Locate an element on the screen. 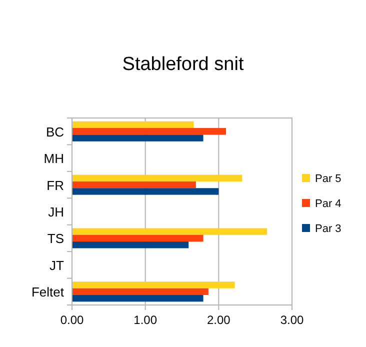 The height and width of the screenshot is (347, 366). y-tick-label: BC is located at coordinates (55, 132).